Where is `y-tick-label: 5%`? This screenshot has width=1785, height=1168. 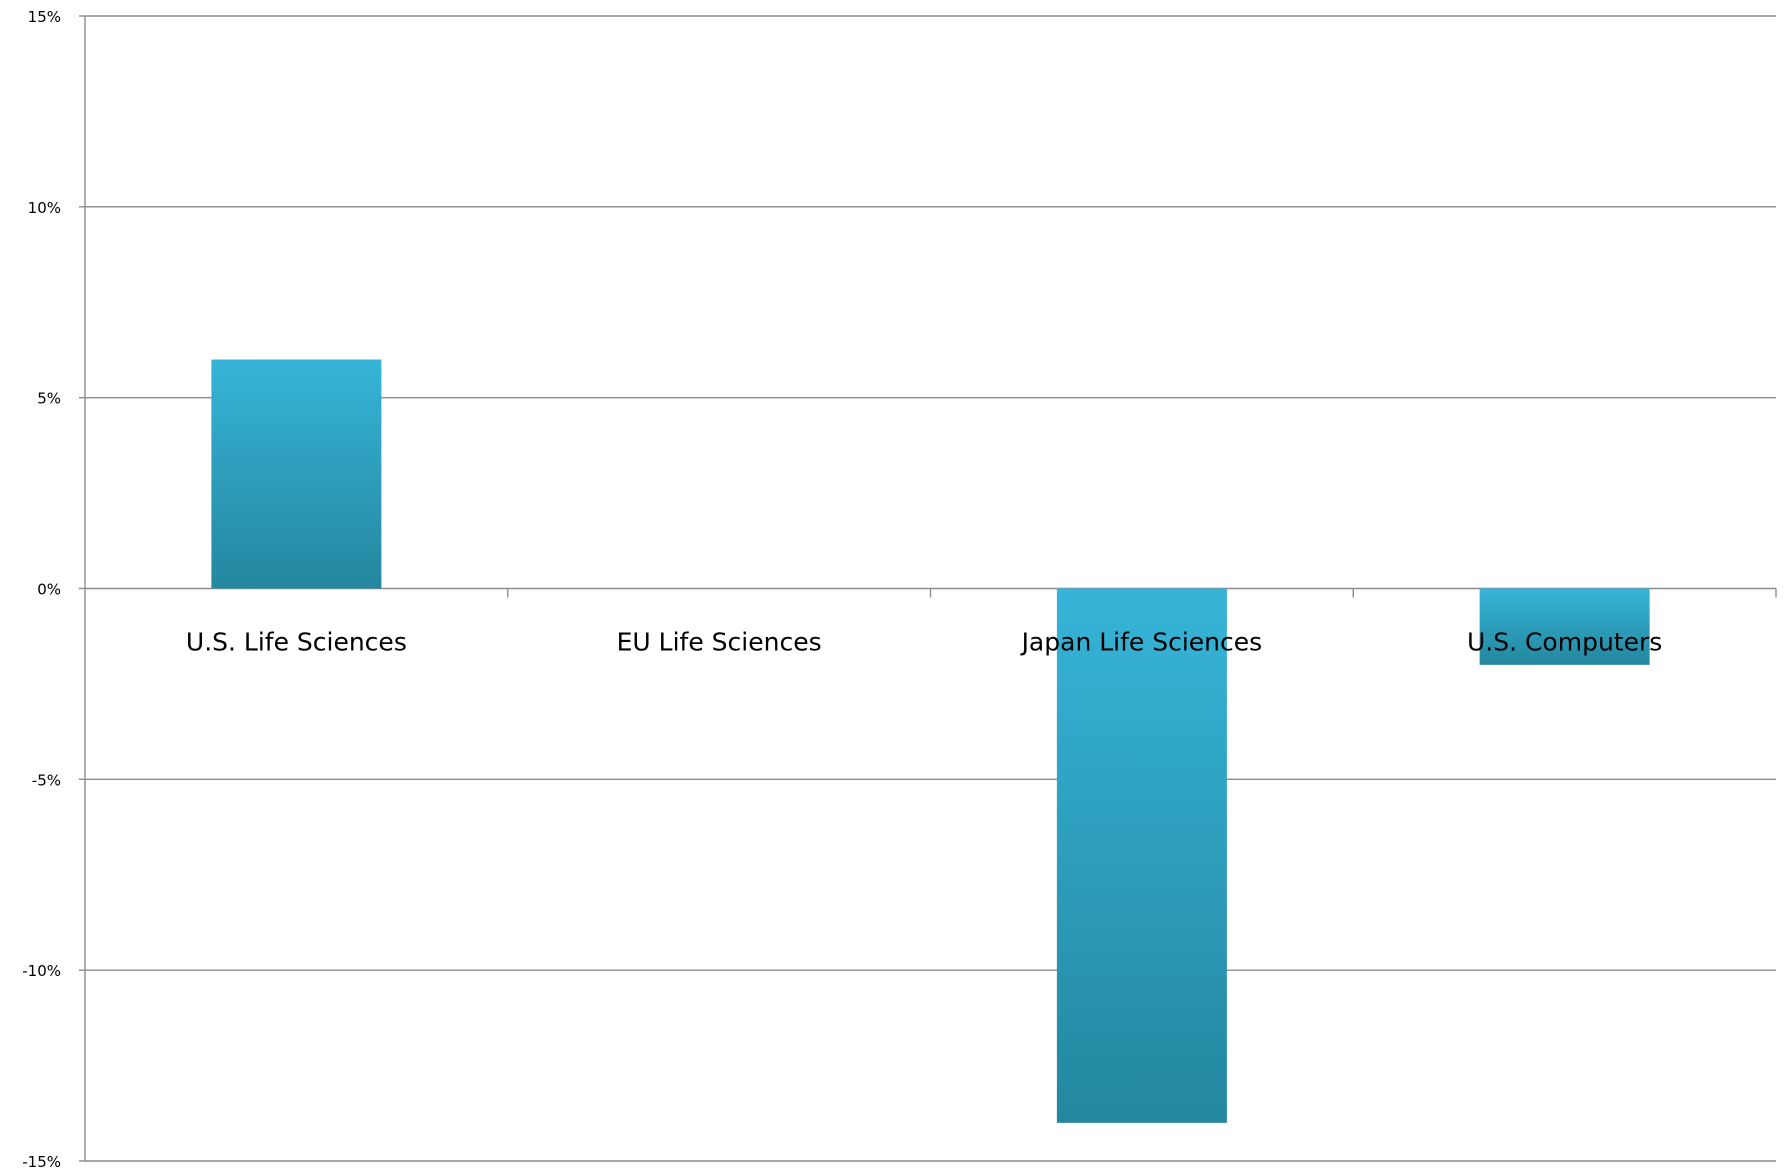 y-tick-label: 5% is located at coordinates (49, 399).